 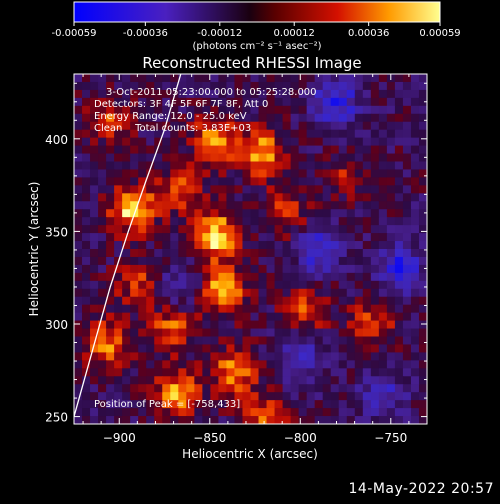 What do you see at coordinates (172, 128) in the screenshot?
I see `annotation-clean: Clean Total counts: 3.83E+03` at bounding box center [172, 128].